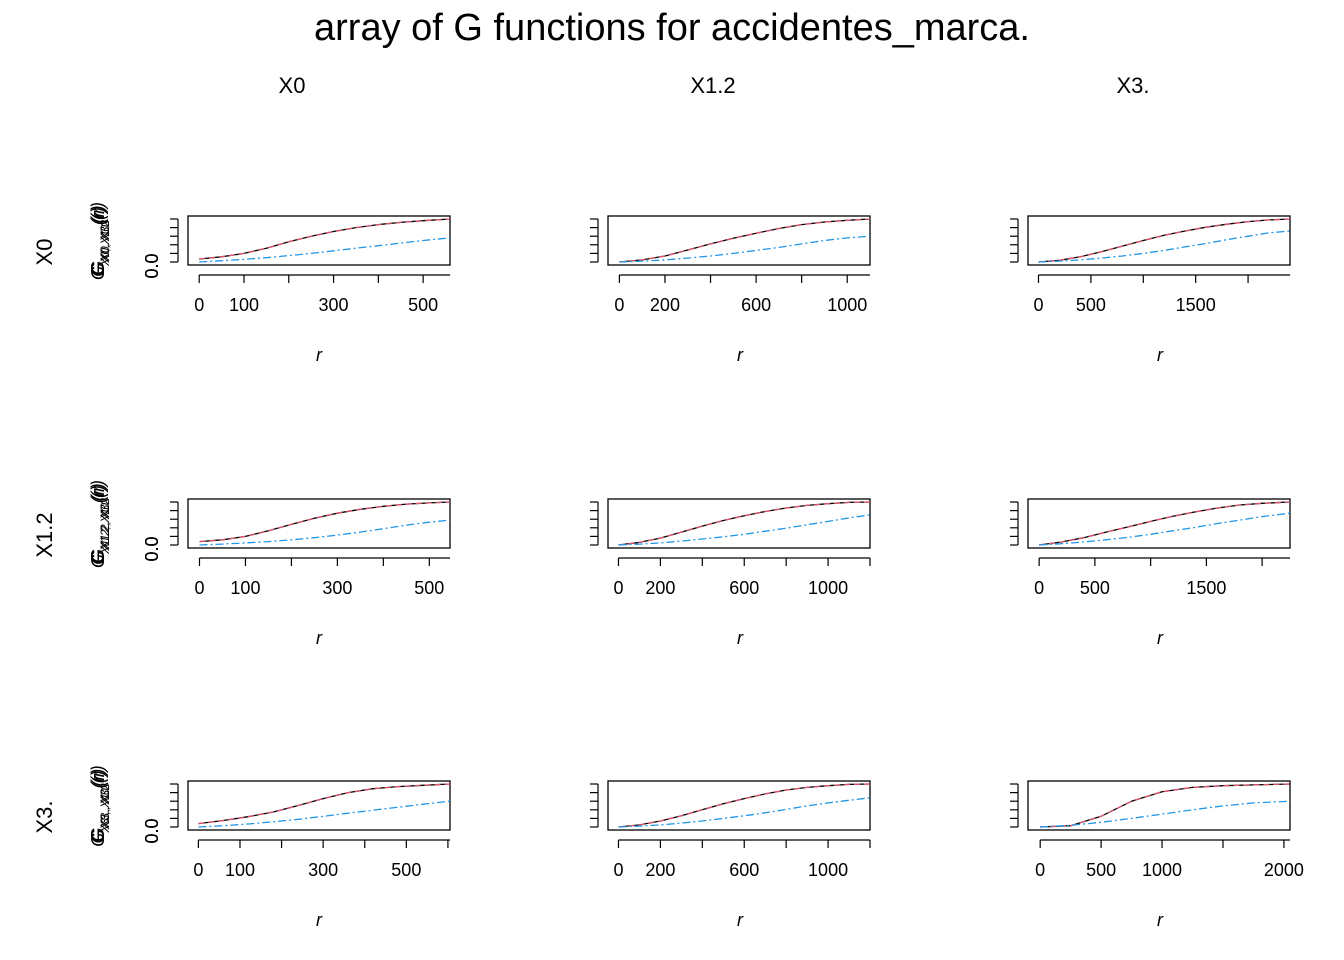  What do you see at coordinates (44, 252) in the screenshot?
I see `row-label: X0` at bounding box center [44, 252].